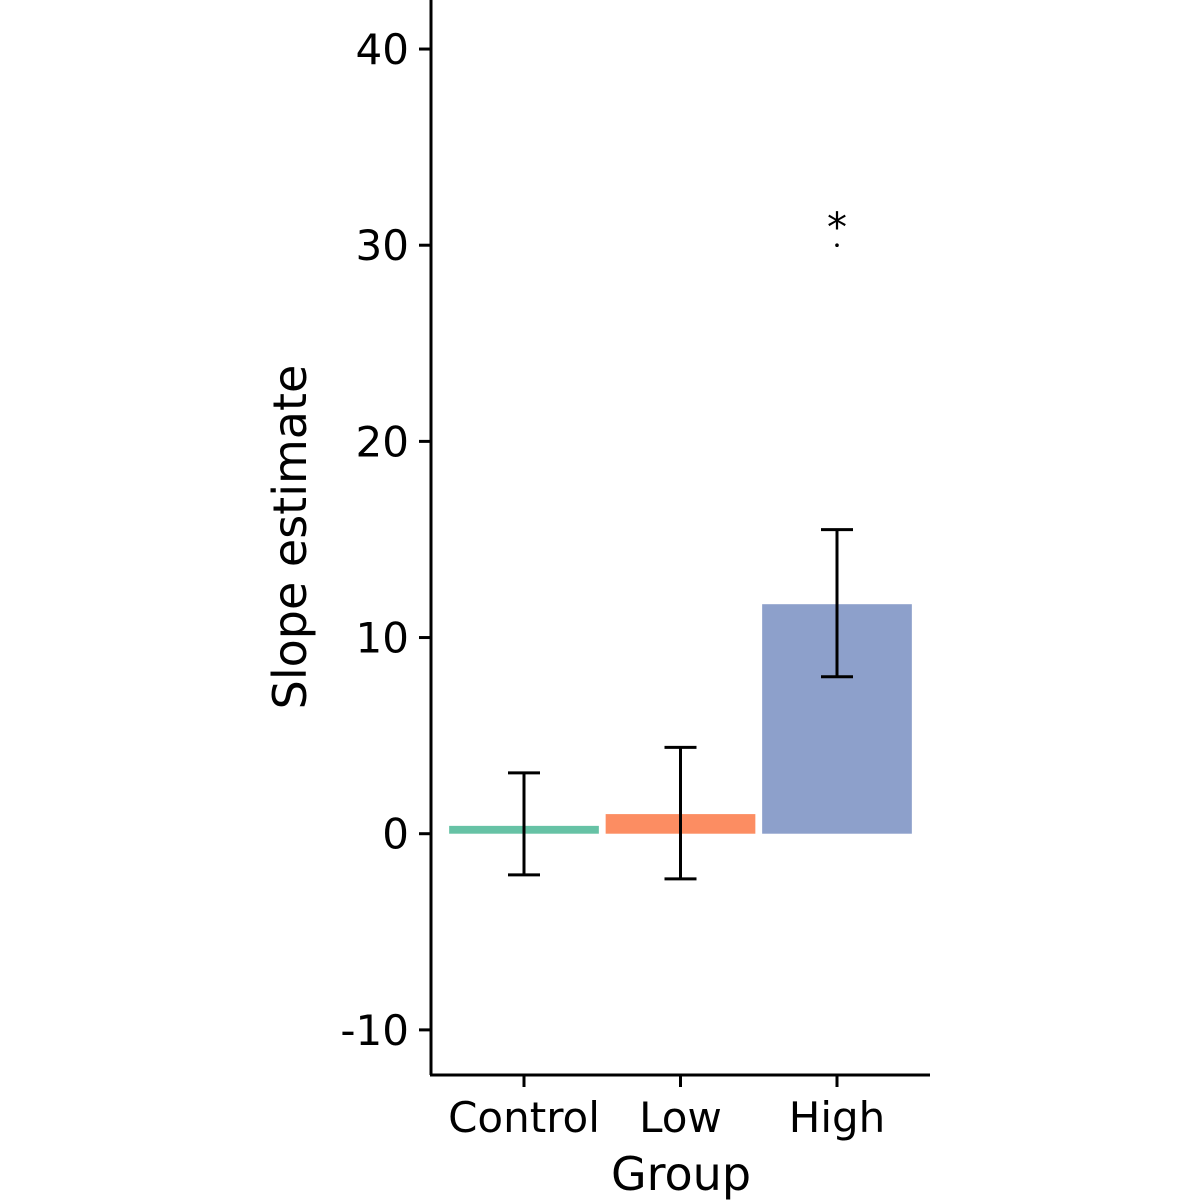  What do you see at coordinates (681, 1173) in the screenshot?
I see `x-axis-title: Group` at bounding box center [681, 1173].